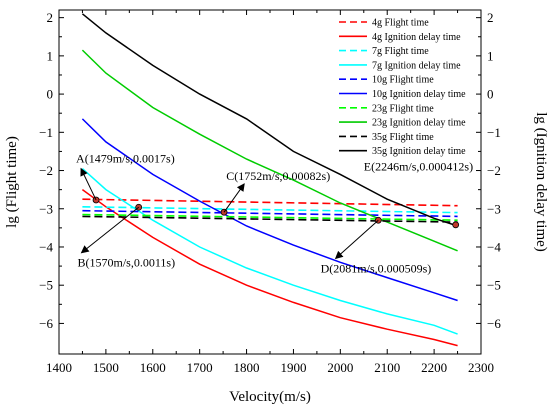 This screenshot has width=550, height=409. What do you see at coordinates (376, 268) in the screenshot?
I see `annotation-label-3: D(2081m/s,0.000509s)` at bounding box center [376, 268].